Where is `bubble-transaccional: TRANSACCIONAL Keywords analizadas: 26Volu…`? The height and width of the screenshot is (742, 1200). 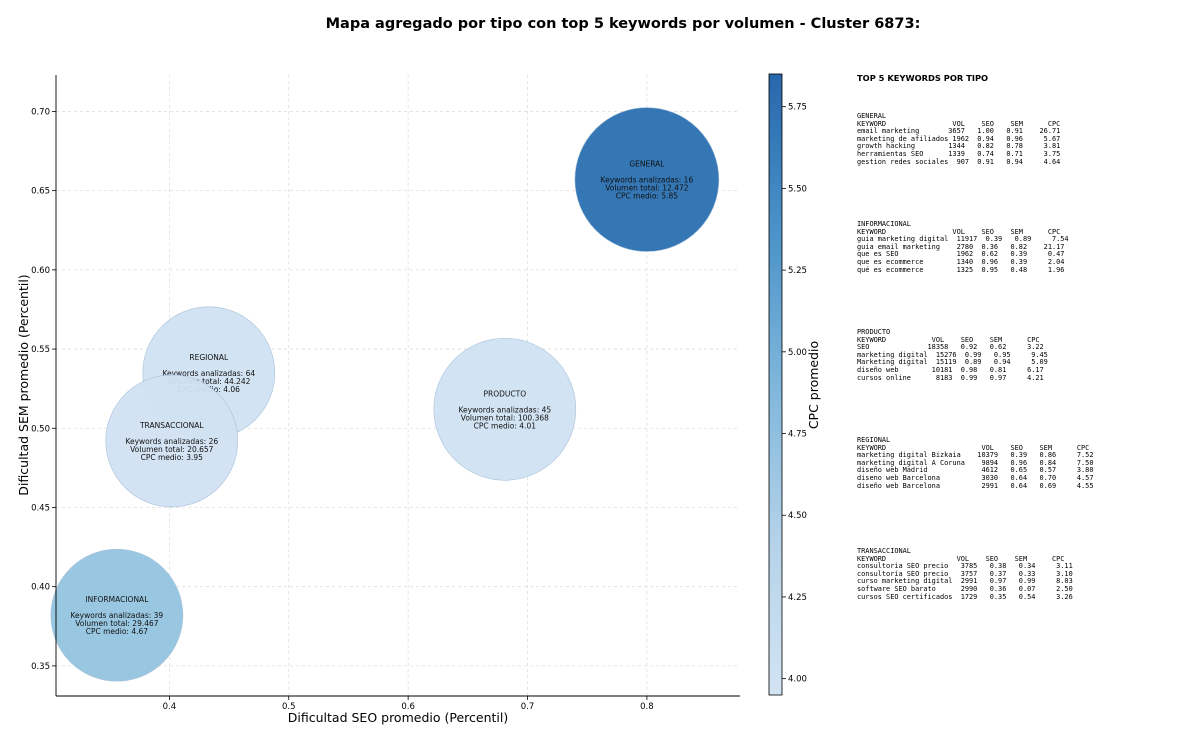 bubble-transaccional: TRANSACCIONAL Keywords analizadas: 26Volu… is located at coordinates (172, 441).